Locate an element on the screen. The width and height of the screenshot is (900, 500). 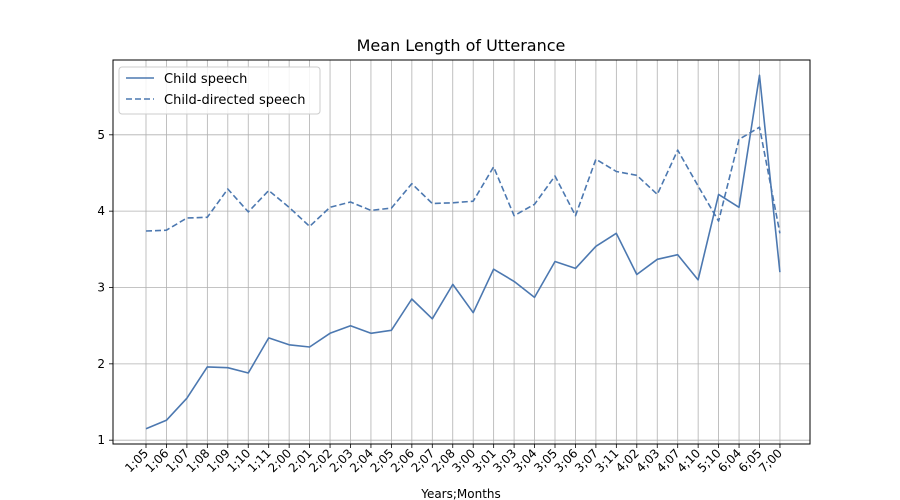
y-tick-label: 3 is located at coordinates (101, 287).